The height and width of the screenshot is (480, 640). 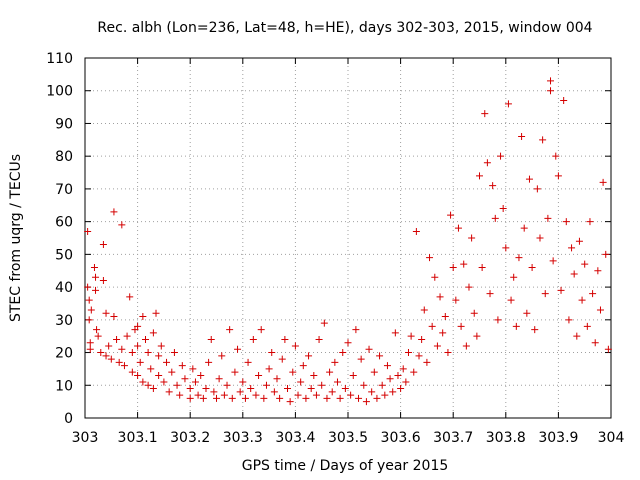 I want to click on y-tick-label: 10, so click(x=64, y=386).